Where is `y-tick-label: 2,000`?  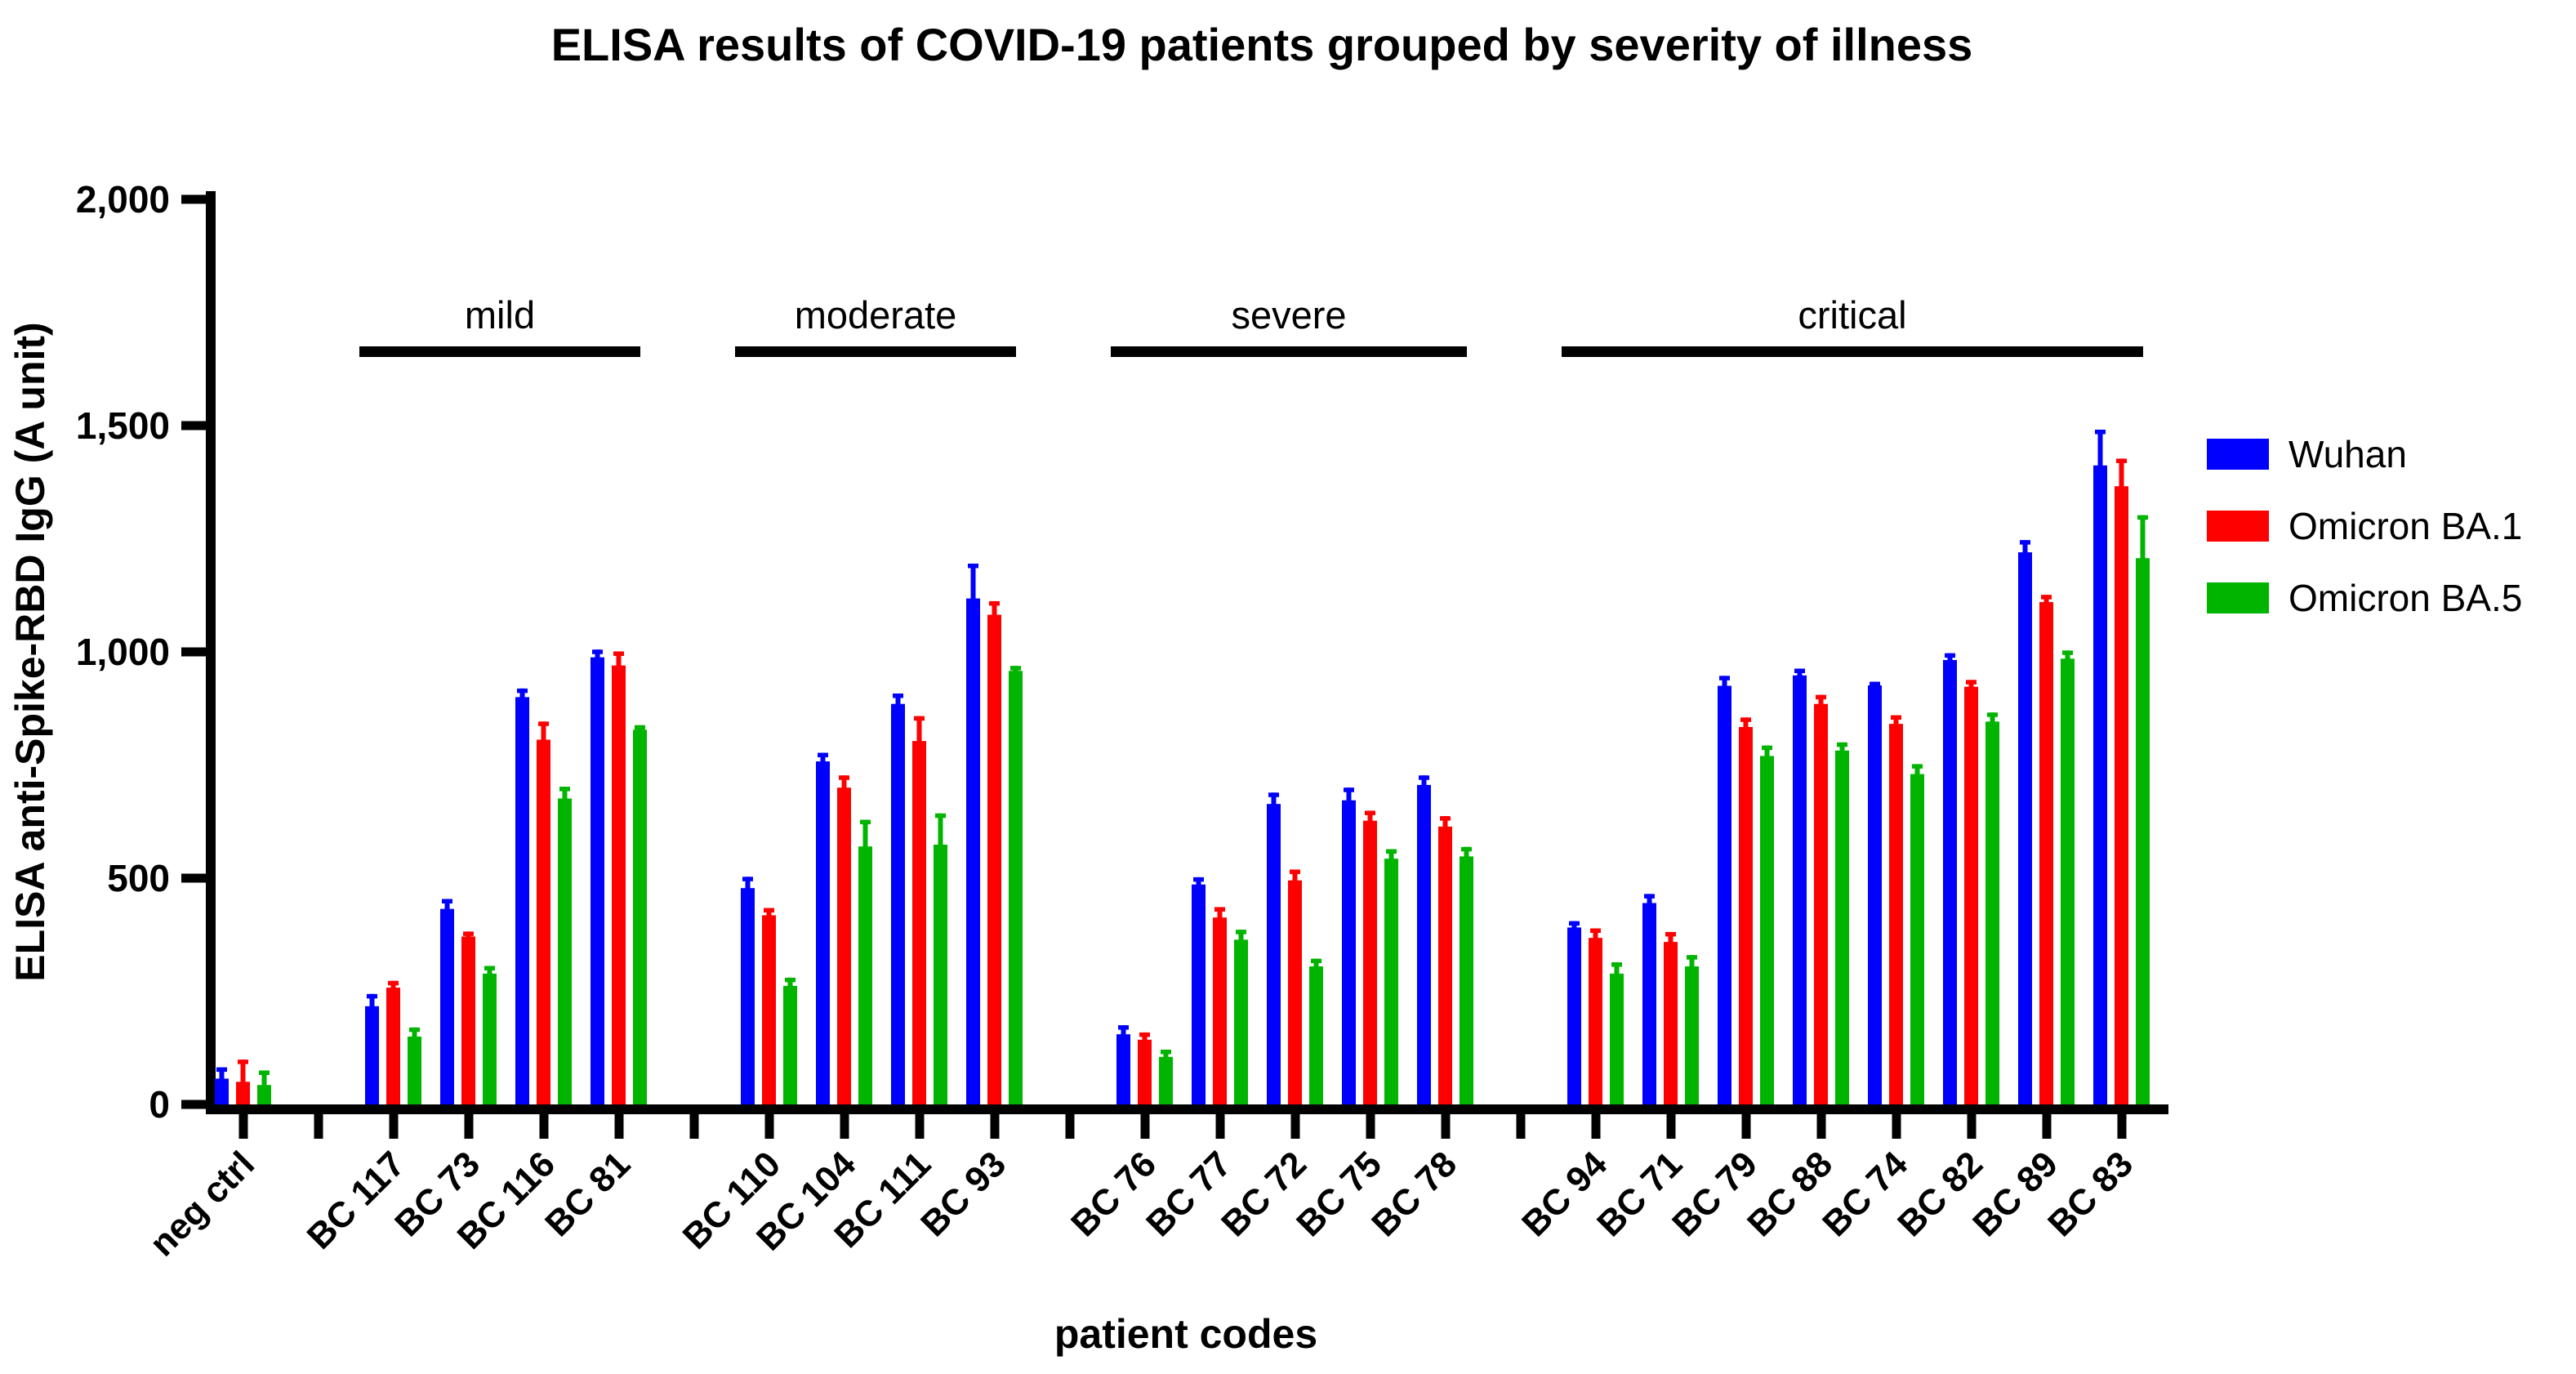
y-tick-label: 2,000 is located at coordinates (123, 199).